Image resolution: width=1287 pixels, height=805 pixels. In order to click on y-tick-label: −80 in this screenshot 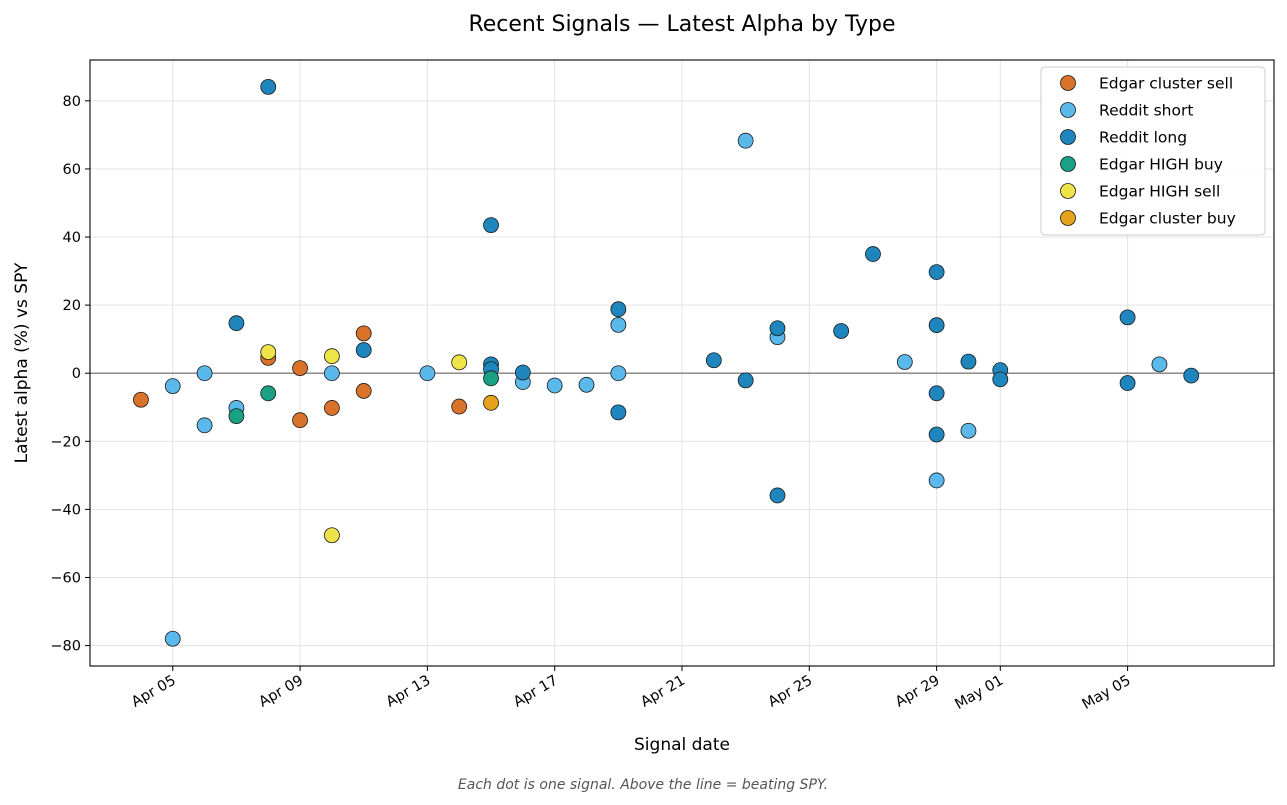, I will do `click(65, 647)`.